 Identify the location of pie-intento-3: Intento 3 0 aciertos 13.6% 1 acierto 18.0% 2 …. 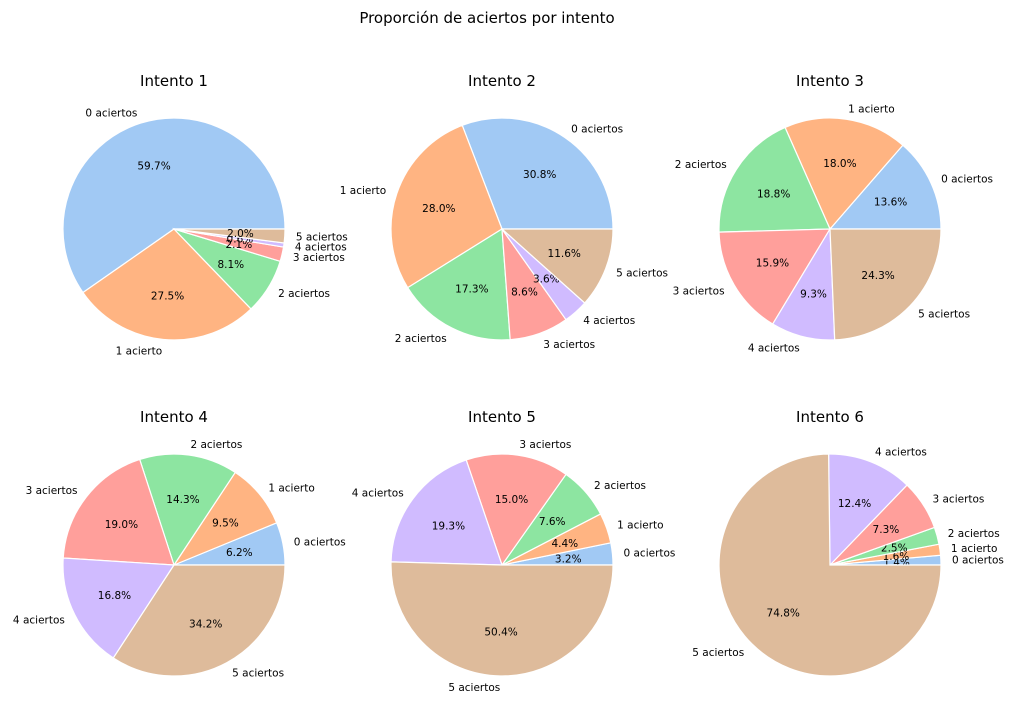
(833, 213).